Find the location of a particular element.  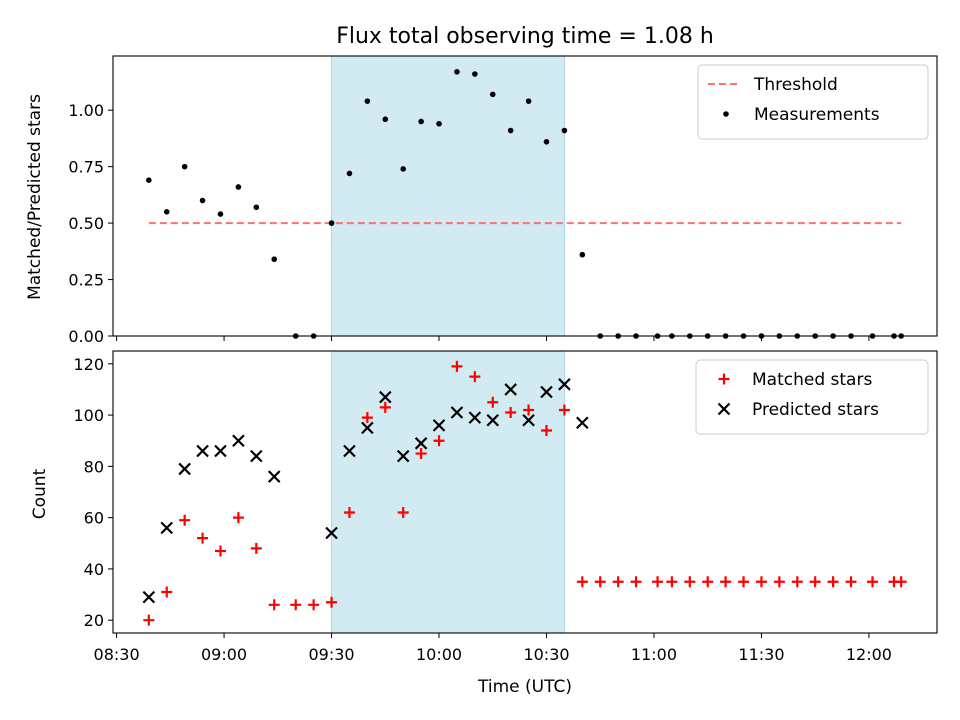

bottom-legend-box is located at coordinates (812, 397).